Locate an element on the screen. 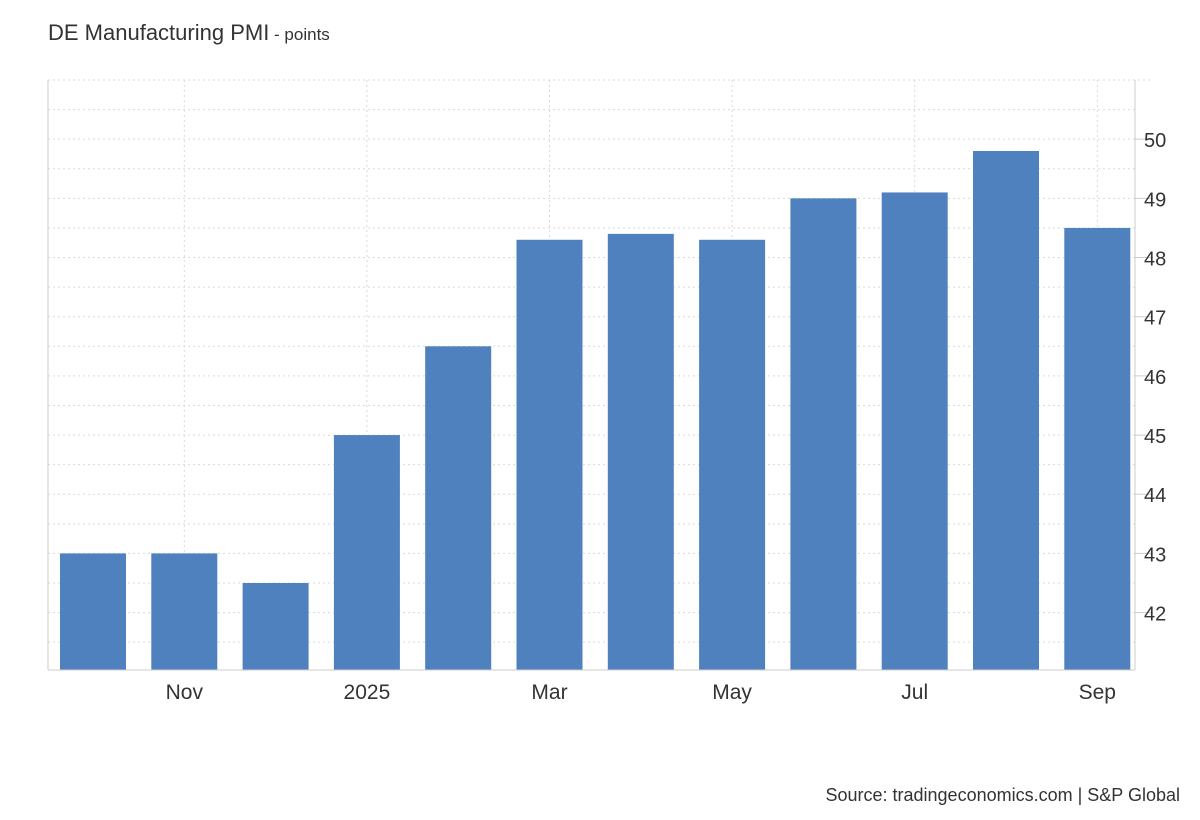 Image resolution: width=1200 pixels, height=820 pixels. x-tick-label: 2025 is located at coordinates (367, 692).